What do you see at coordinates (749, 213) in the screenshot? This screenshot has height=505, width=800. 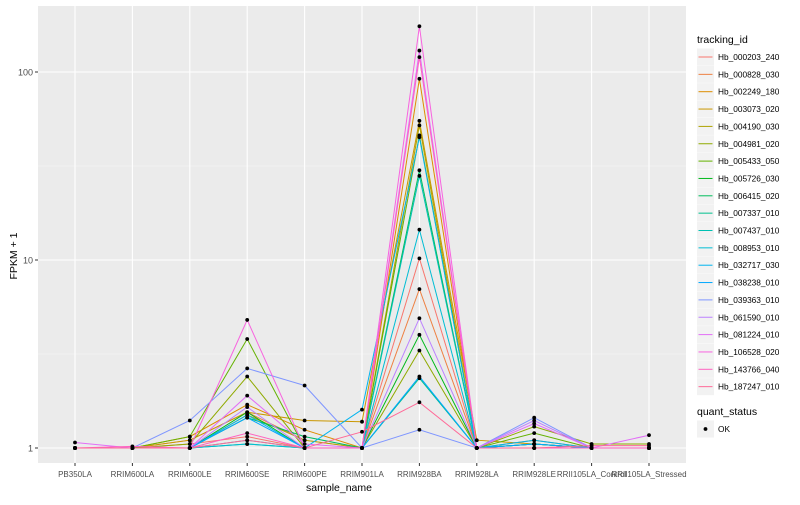 I see `legend-label: Hb_007337_010` at bounding box center [749, 213].